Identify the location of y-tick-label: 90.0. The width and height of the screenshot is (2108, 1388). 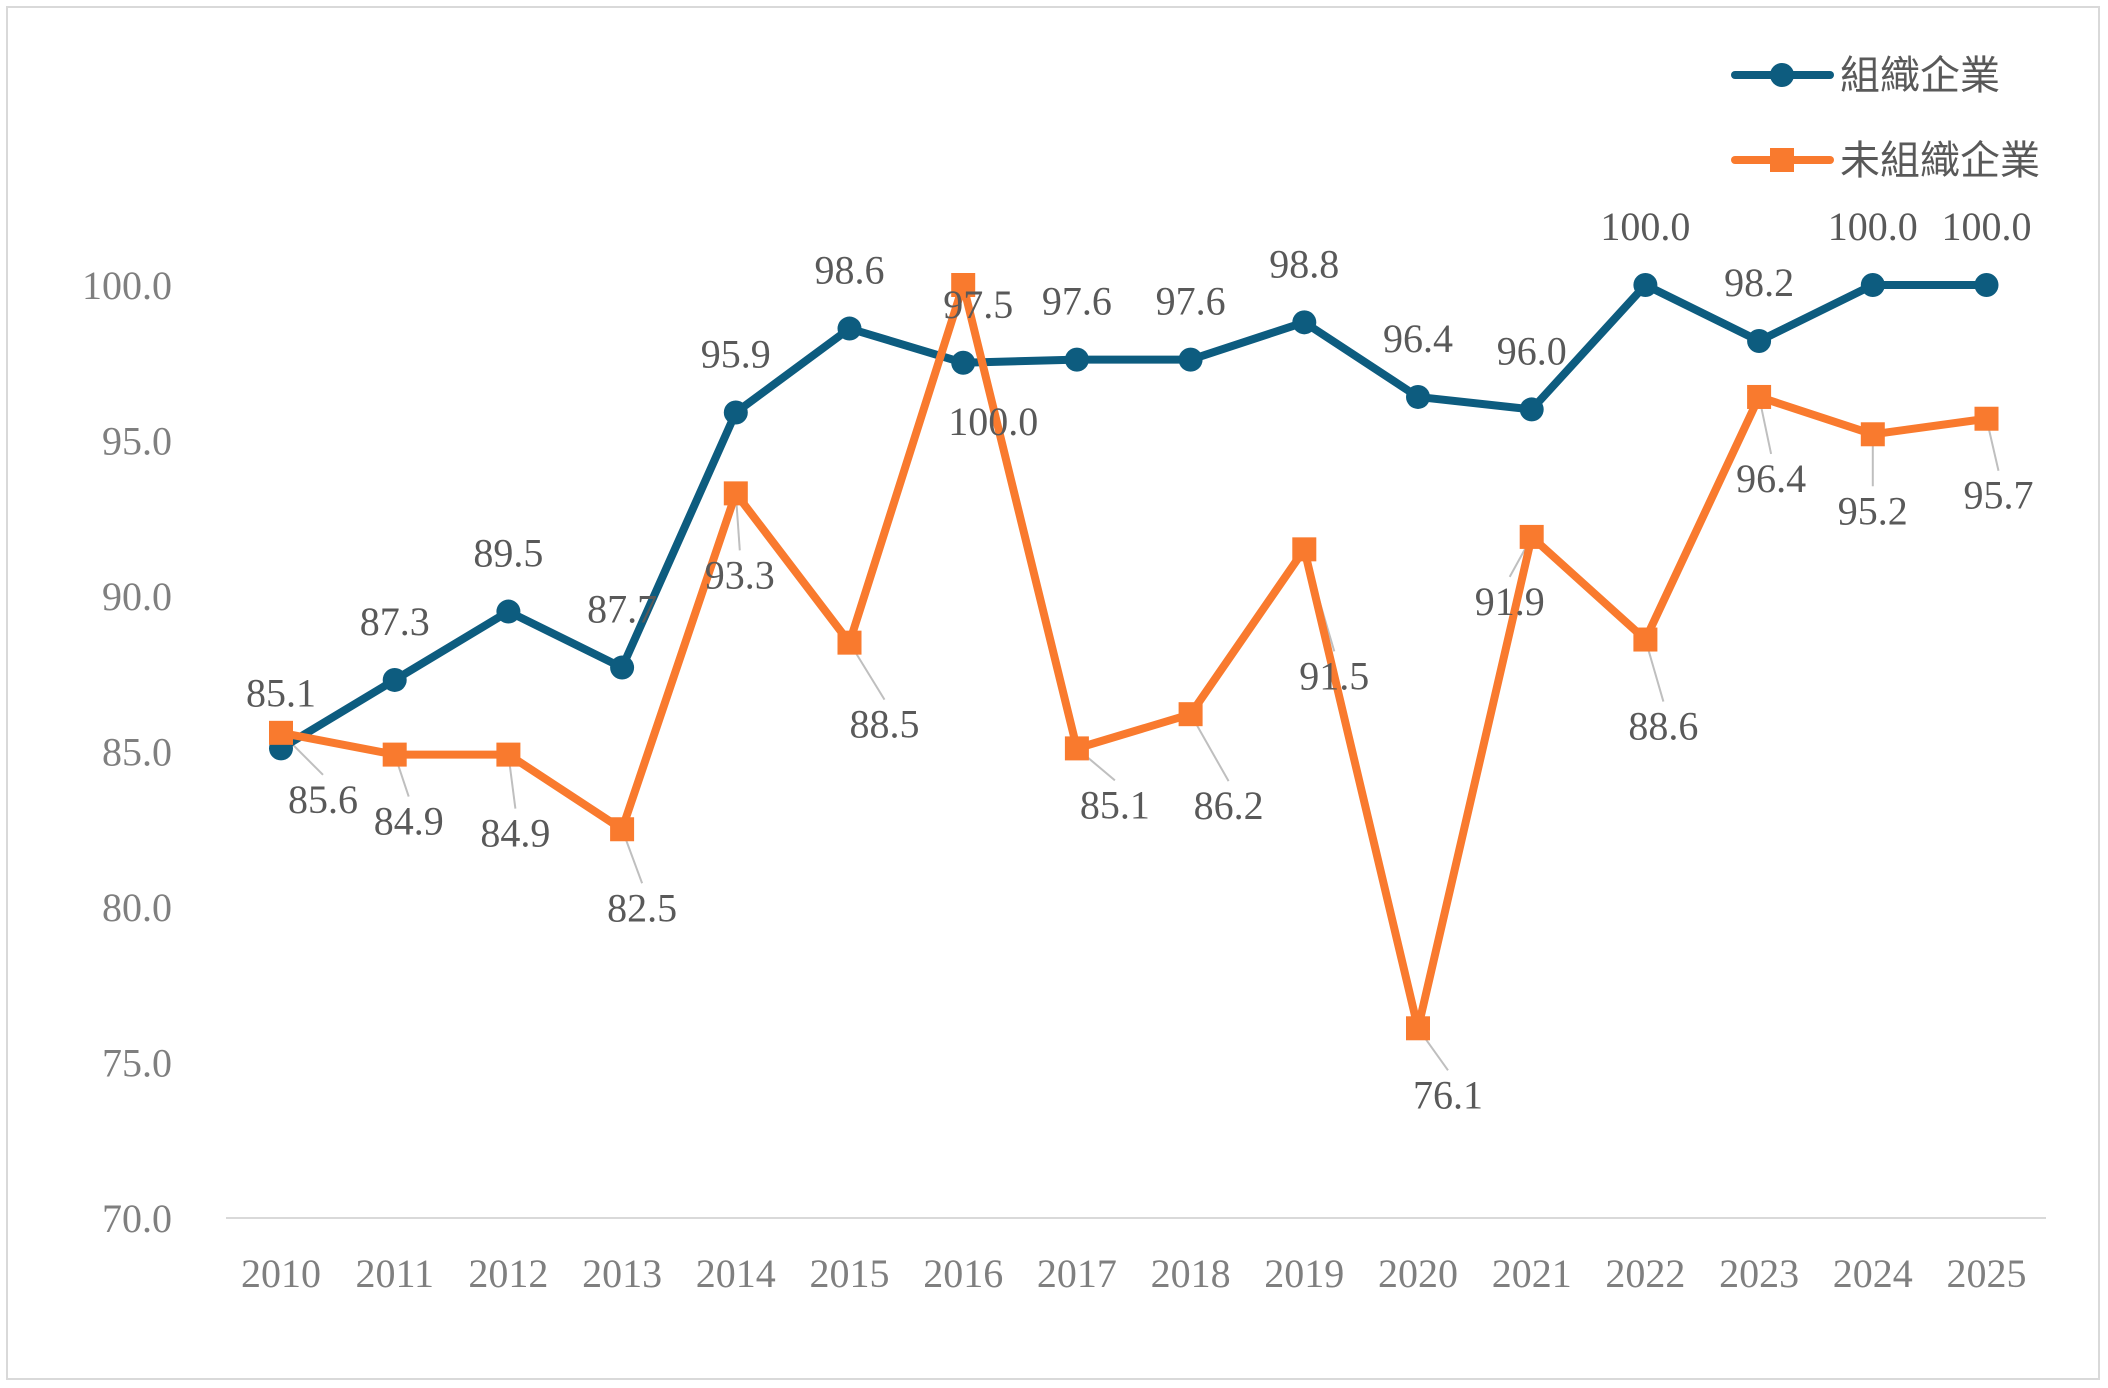
(137, 596).